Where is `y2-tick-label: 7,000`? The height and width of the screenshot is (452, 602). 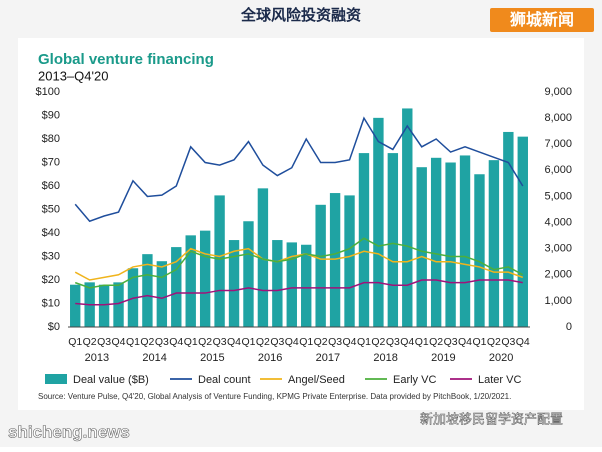 y2-tick-label: 7,000 is located at coordinates (558, 144).